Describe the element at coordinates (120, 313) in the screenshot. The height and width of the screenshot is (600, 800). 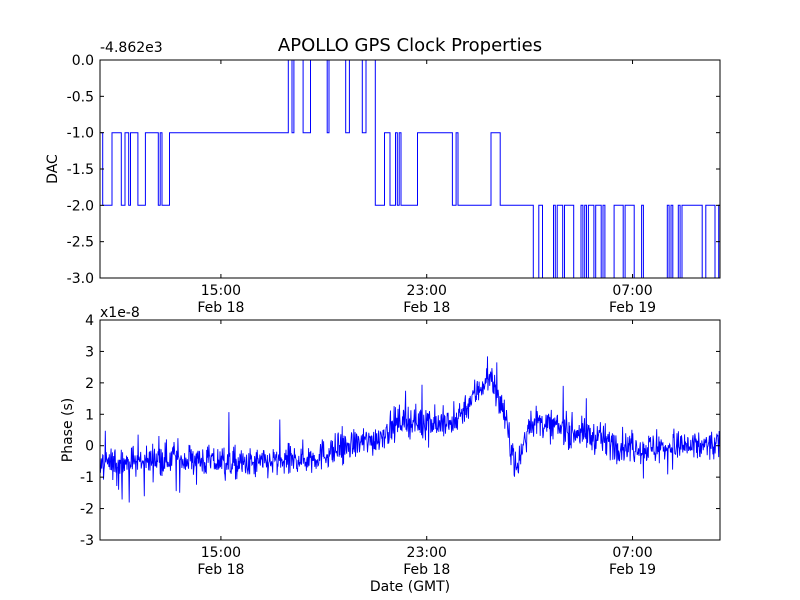
I see `phase-offset-label: x1e-8` at that location.